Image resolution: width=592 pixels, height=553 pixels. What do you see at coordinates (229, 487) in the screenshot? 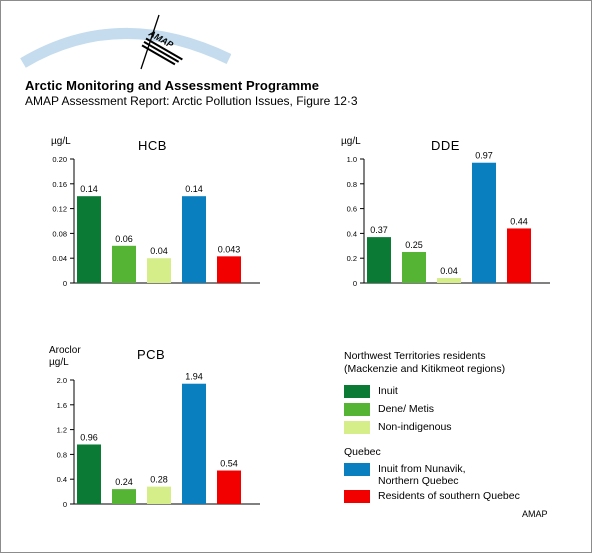
I see `pcb-bar-southern-quebec` at bounding box center [229, 487].